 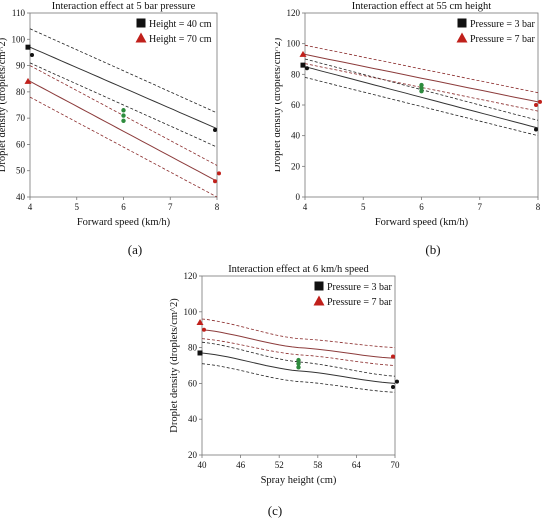 What do you see at coordinates (279, 104) in the screenshot?
I see `chart-b-y-axis-label: Droplet density (droplets/cm^2)` at bounding box center [279, 104].